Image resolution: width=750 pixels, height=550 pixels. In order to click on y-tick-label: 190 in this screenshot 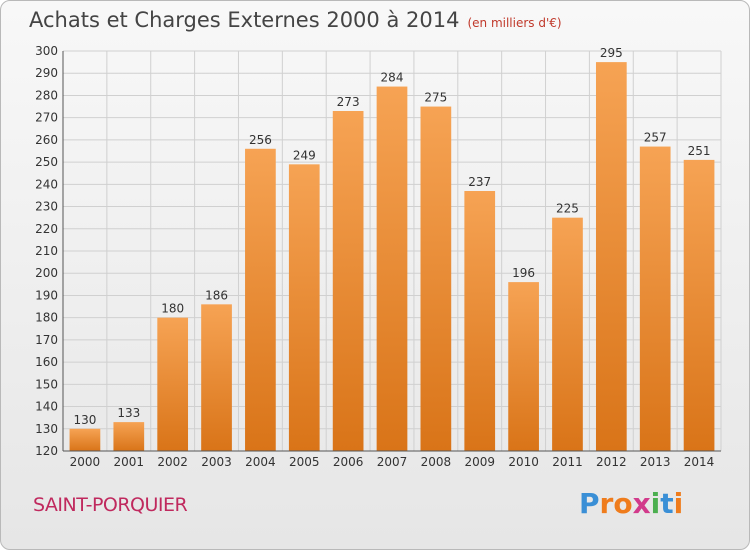, I will do `click(46, 295)`.